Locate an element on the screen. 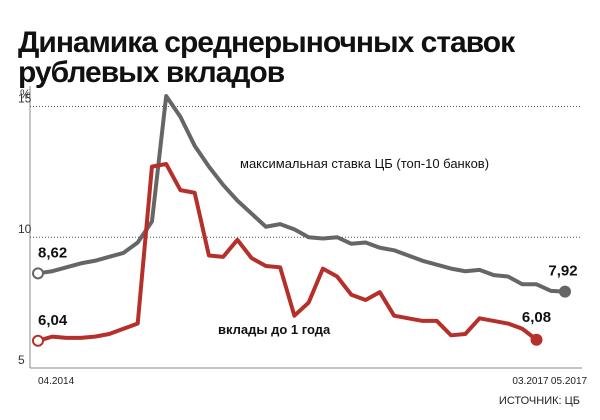  series-label: максимальная ставка ЦБ (топ-10 банков) is located at coordinates (364, 163).